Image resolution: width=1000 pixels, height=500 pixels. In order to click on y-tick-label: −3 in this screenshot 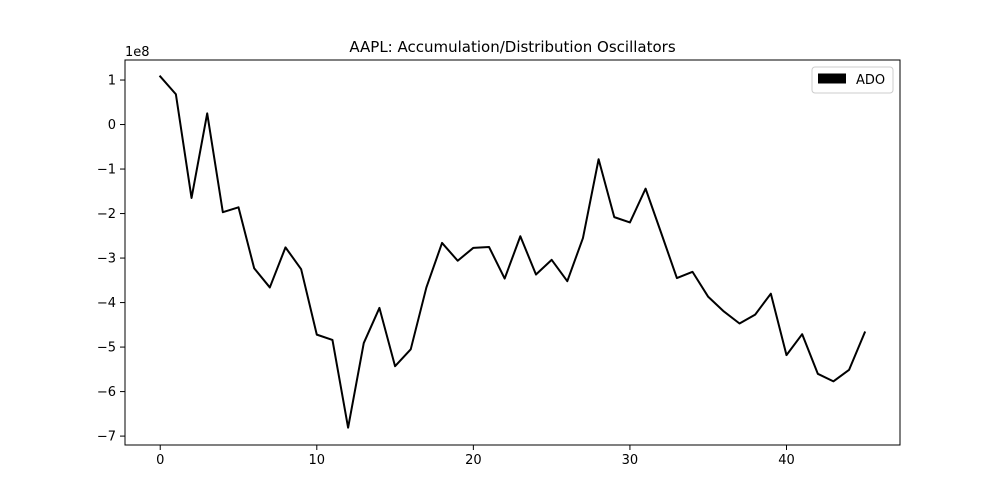, I will do `click(106, 259)`.